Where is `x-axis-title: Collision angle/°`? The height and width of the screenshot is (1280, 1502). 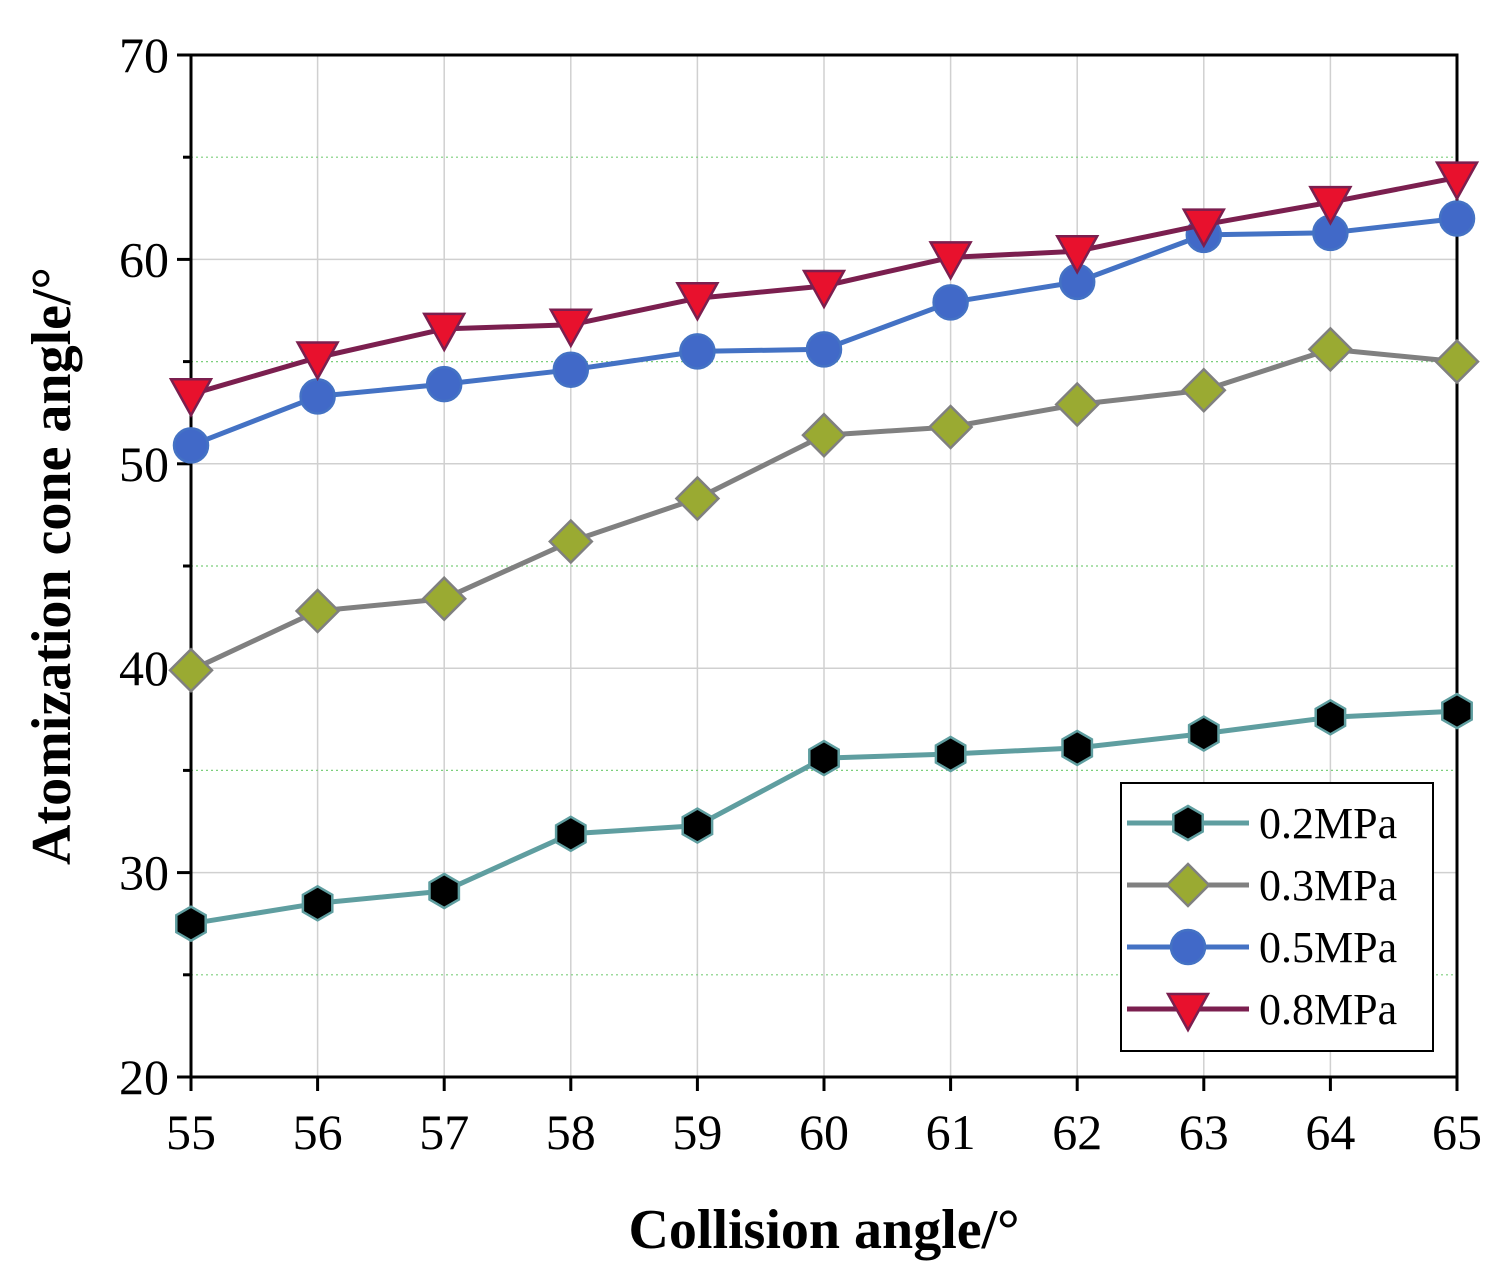 x-axis-title: Collision angle/° is located at coordinates (823, 1230).